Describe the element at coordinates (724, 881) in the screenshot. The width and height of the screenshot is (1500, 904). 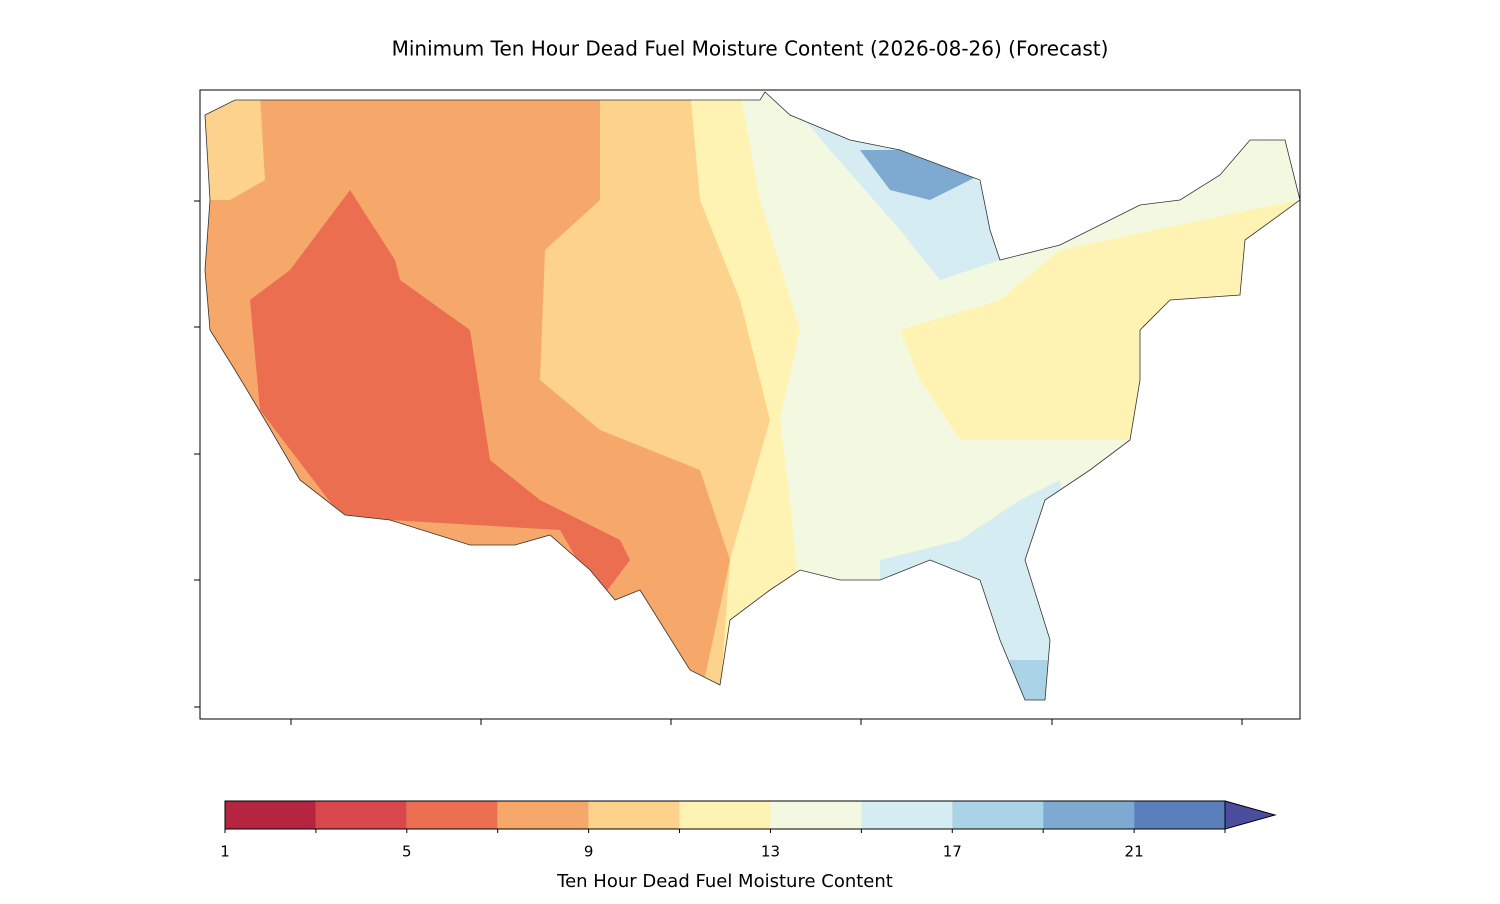
I see `colorbar-label: Ten Hour Dead Fuel Moisture Content` at that location.